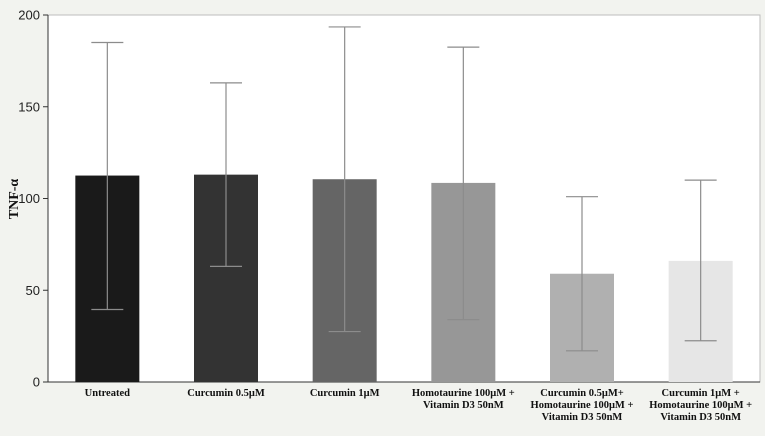 Image resolution: width=765 pixels, height=436 pixels. I want to click on x-tick-label: Curcumin 0.5μM+, so click(582, 393).